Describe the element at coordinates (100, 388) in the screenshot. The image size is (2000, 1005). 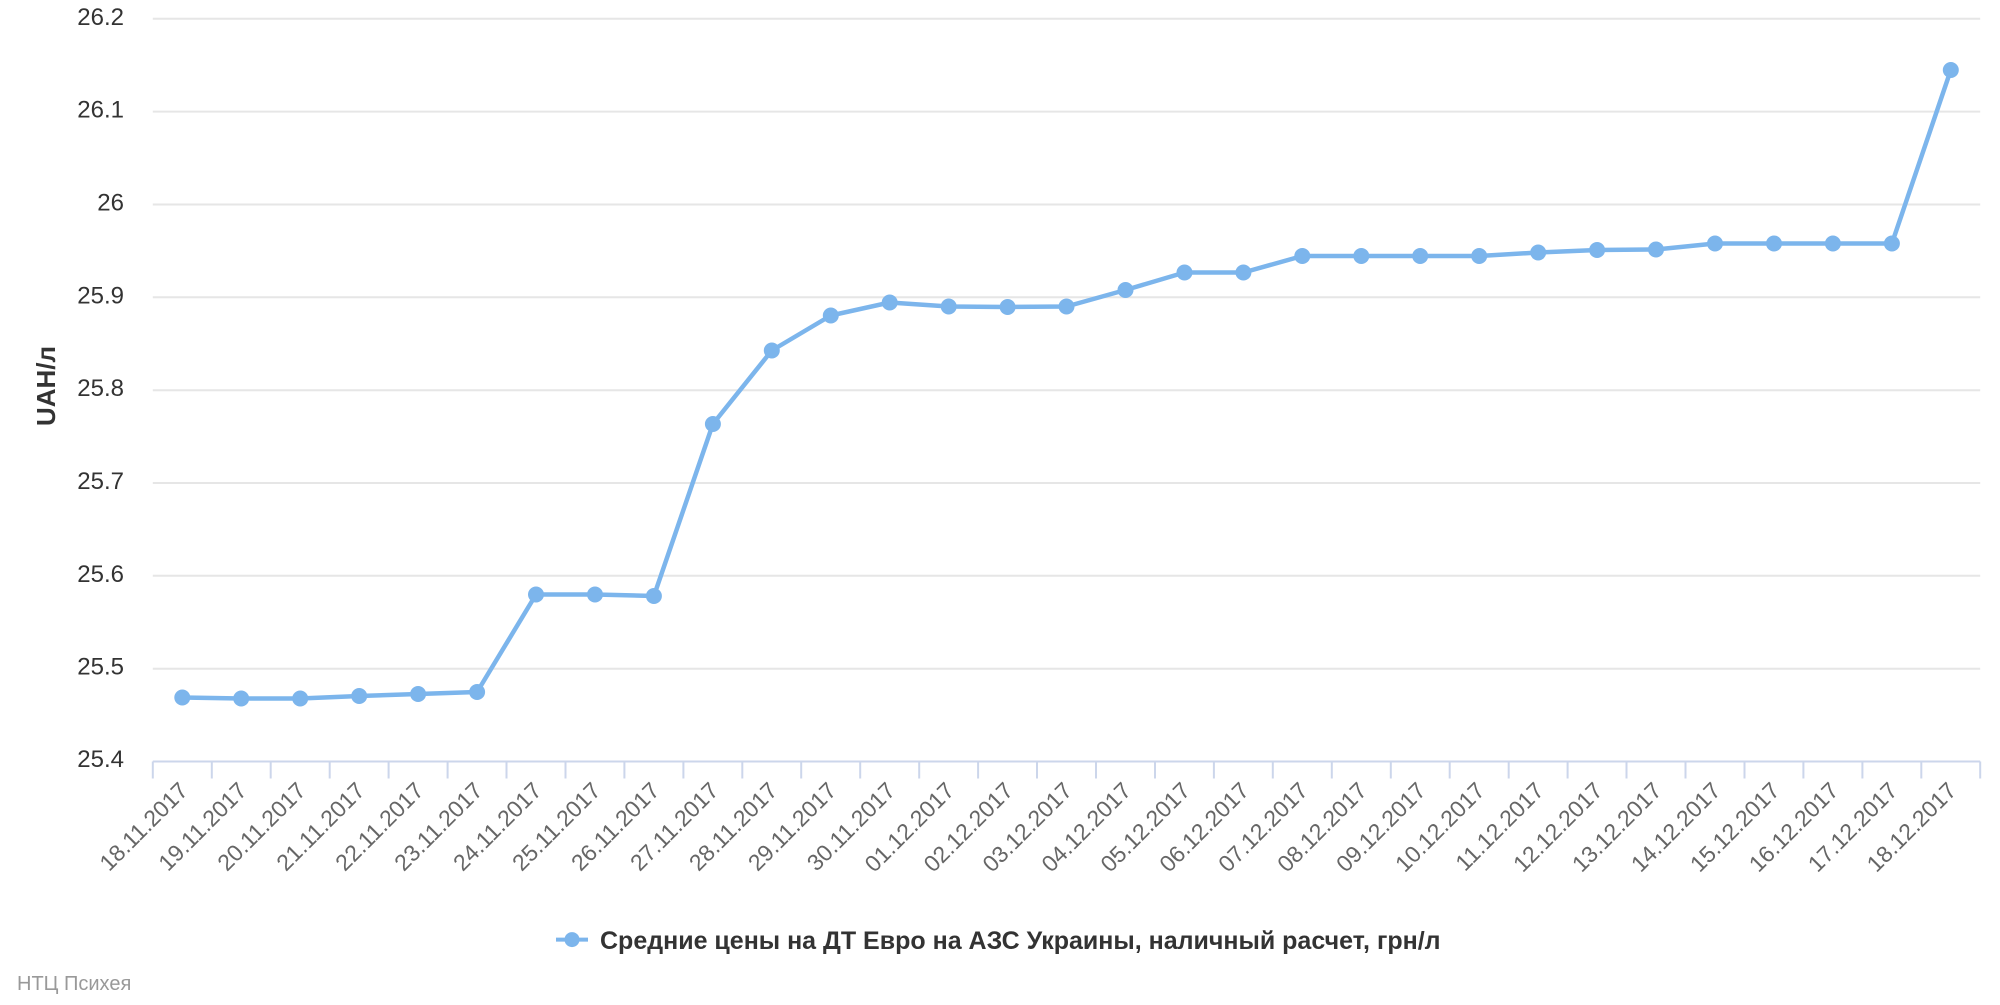
I see `svg-text: 25.8` at that location.